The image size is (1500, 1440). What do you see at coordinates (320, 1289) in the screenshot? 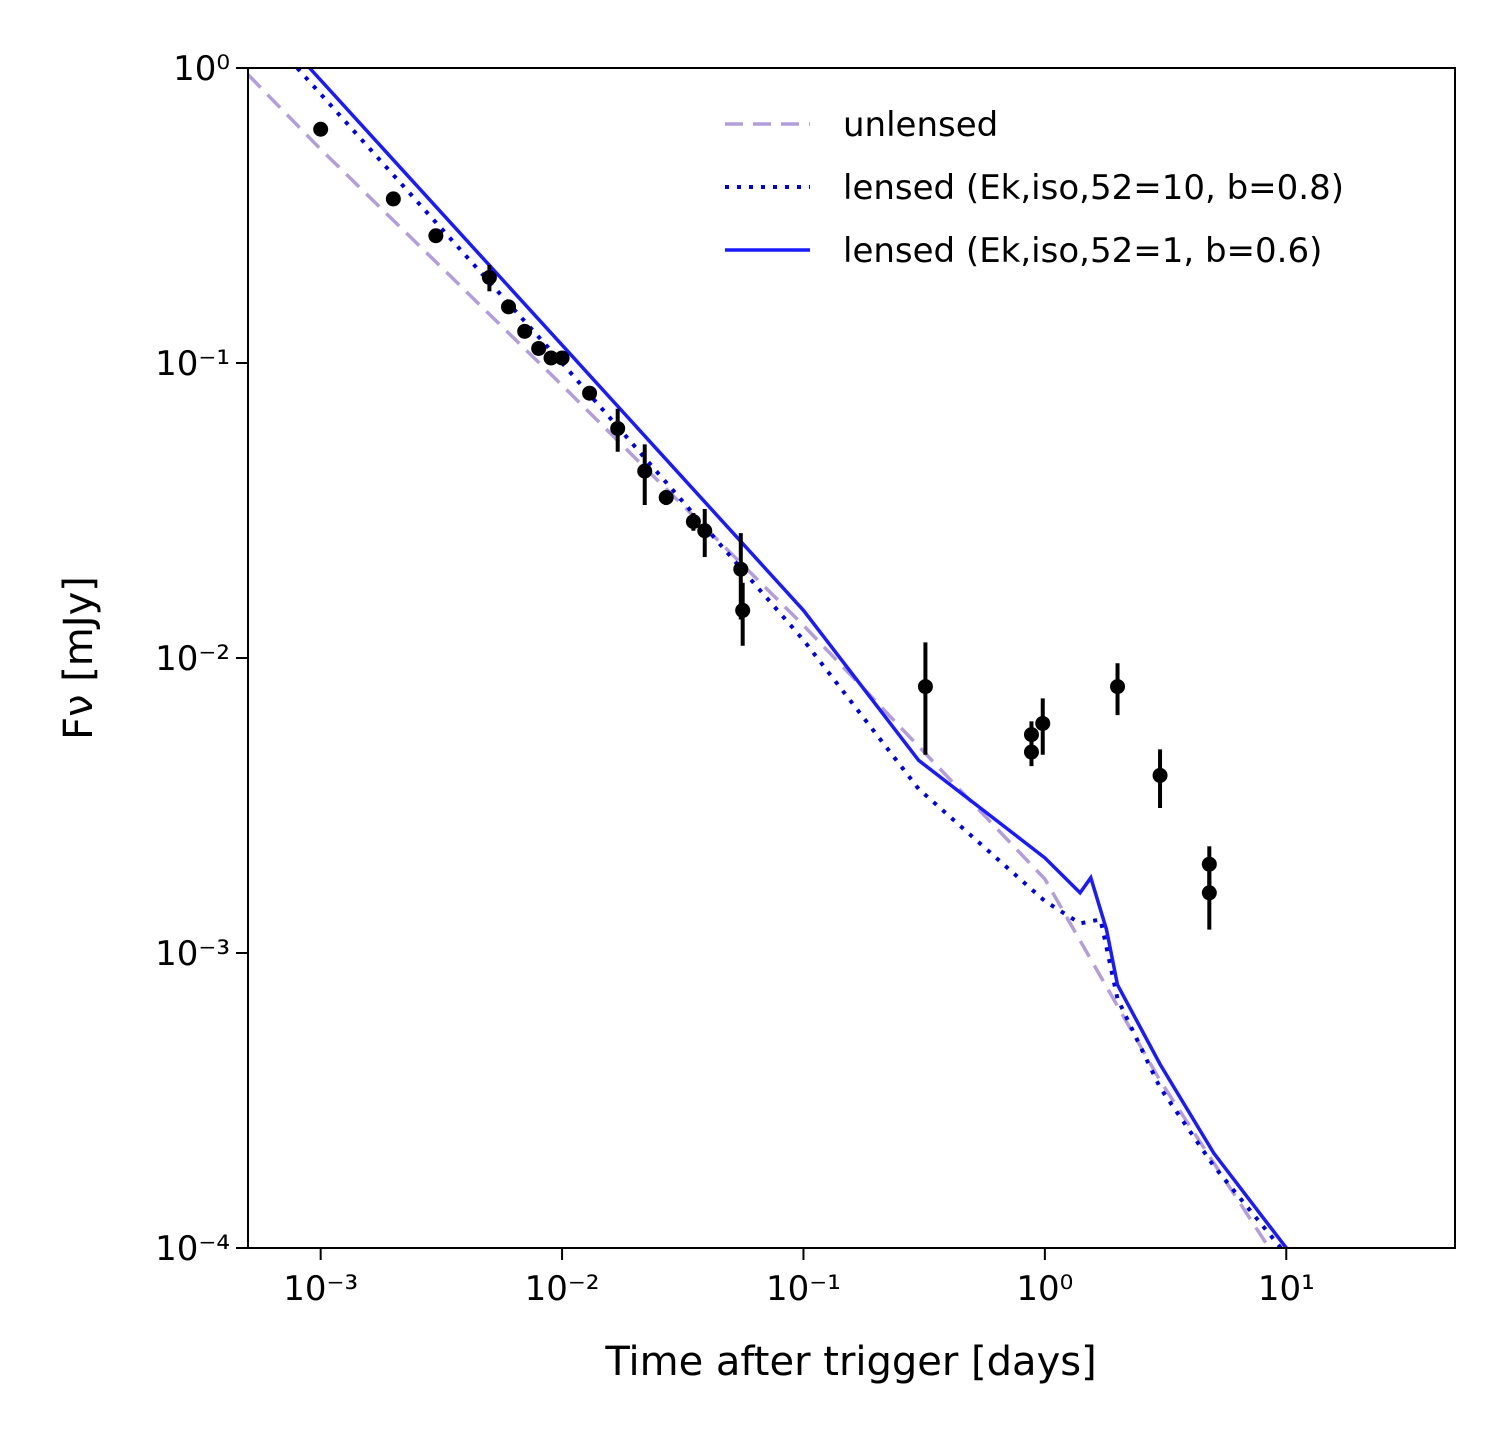
I see `x-tick-label: 10⁻³` at bounding box center [320, 1289].